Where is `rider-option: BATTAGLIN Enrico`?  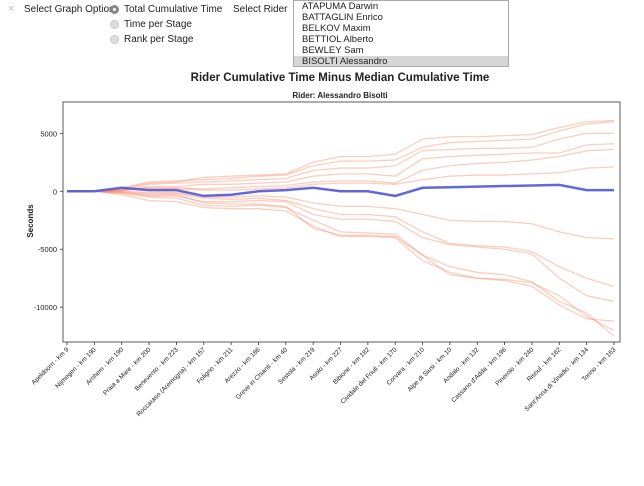
rider-option: BATTAGLIN Enrico is located at coordinates (342, 17).